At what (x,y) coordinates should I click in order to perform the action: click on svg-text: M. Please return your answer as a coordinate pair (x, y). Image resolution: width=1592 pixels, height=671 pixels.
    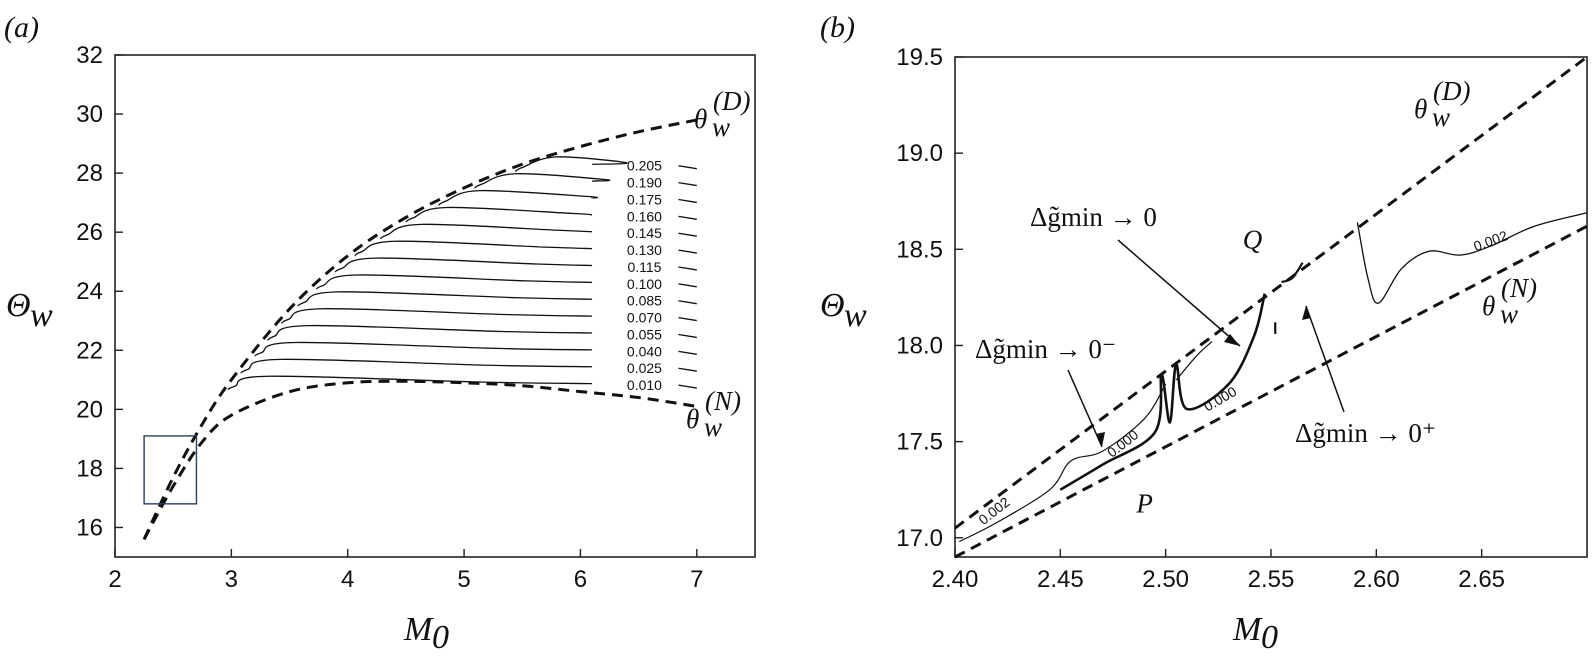
    Looking at the image, I should click on (418, 629).